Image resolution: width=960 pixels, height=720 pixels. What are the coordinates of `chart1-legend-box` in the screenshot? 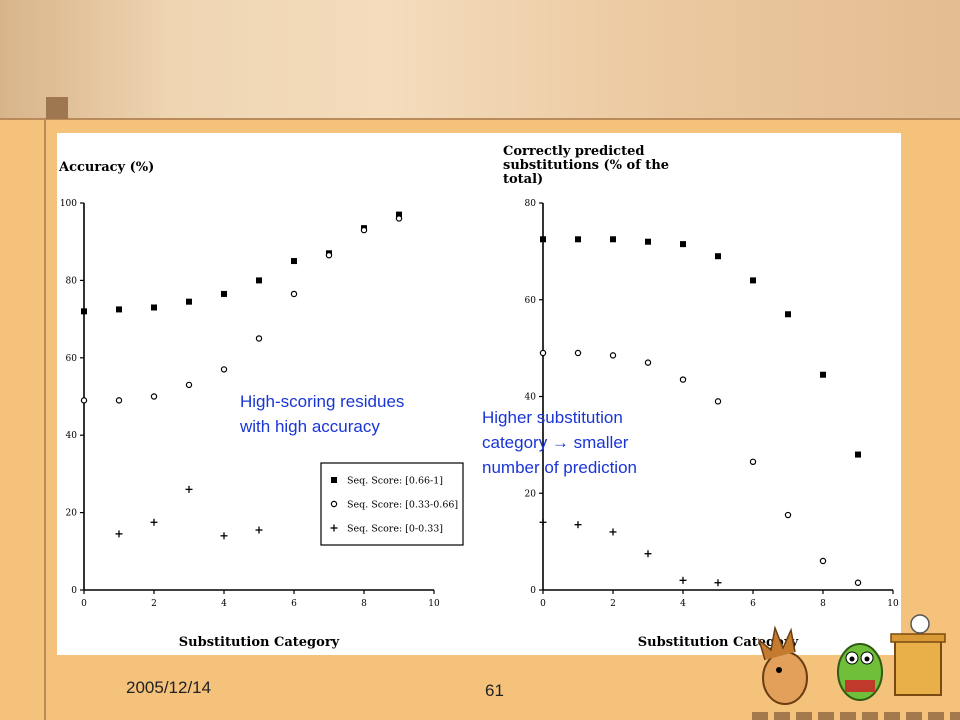 It's located at (392, 504).